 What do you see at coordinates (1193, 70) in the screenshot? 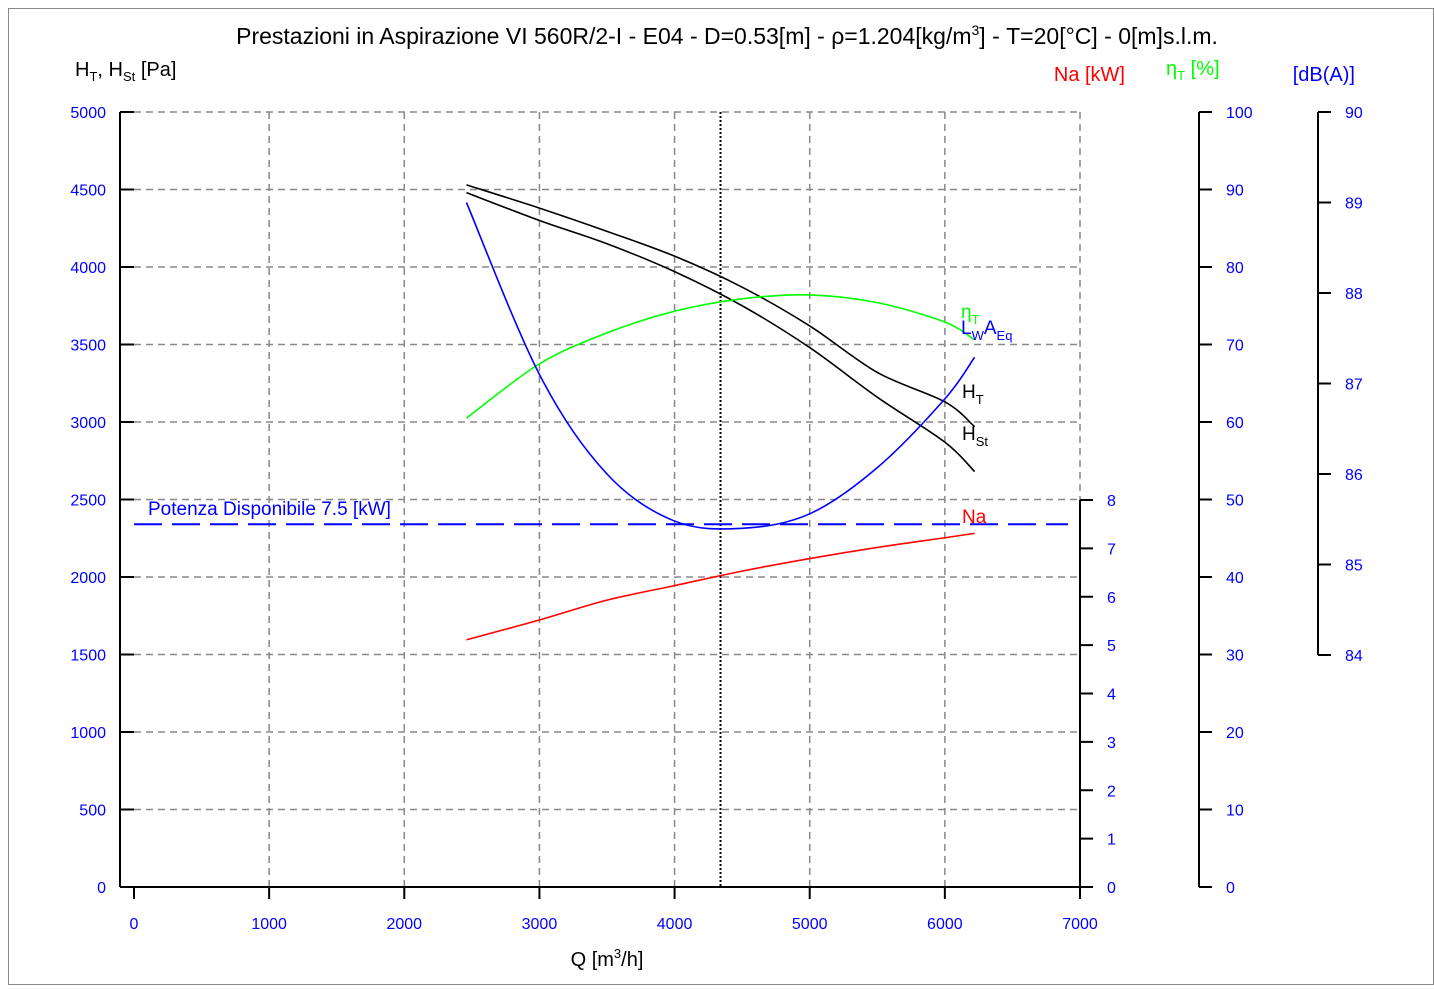
I see `efficiency-axis-label: ηT [%]` at bounding box center [1193, 70].